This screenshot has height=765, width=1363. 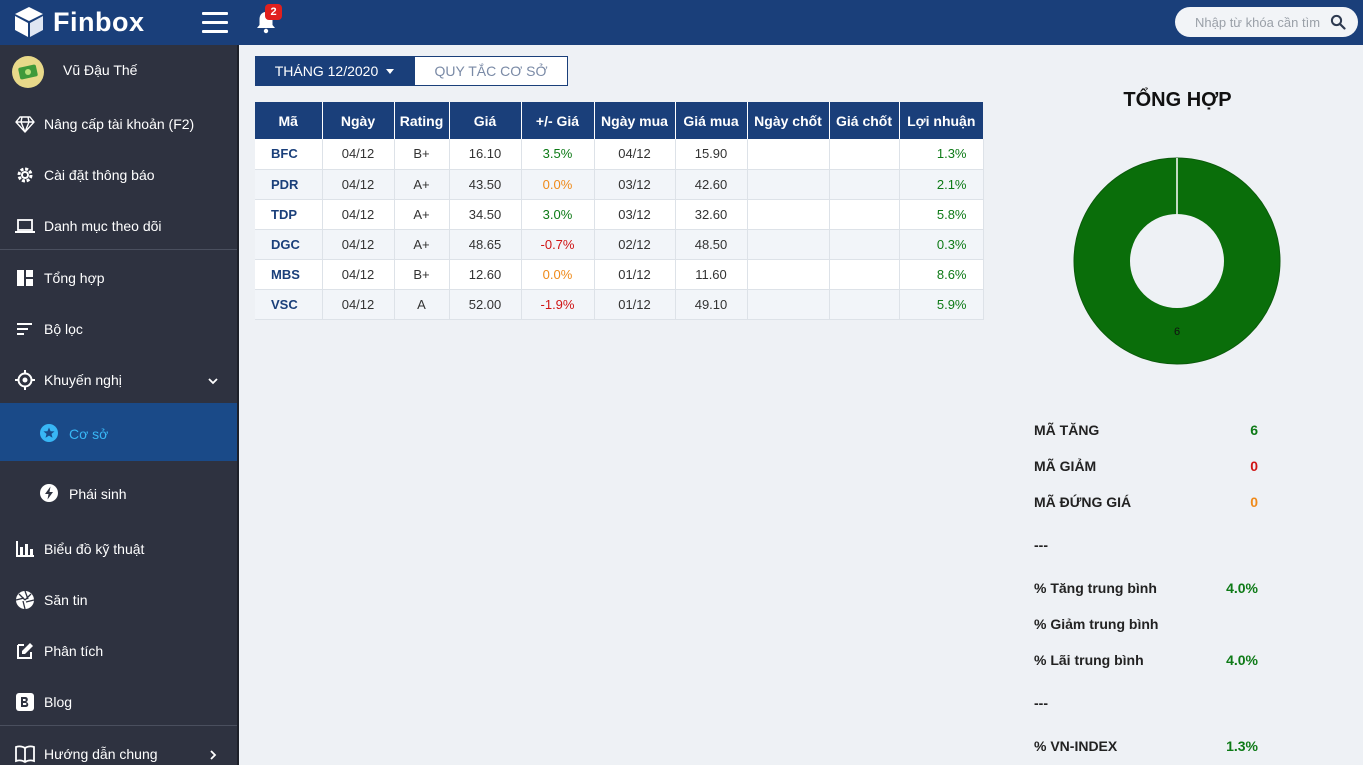 What do you see at coordinates (289, 214) in the screenshot?
I see `cell-code: TDP` at bounding box center [289, 214].